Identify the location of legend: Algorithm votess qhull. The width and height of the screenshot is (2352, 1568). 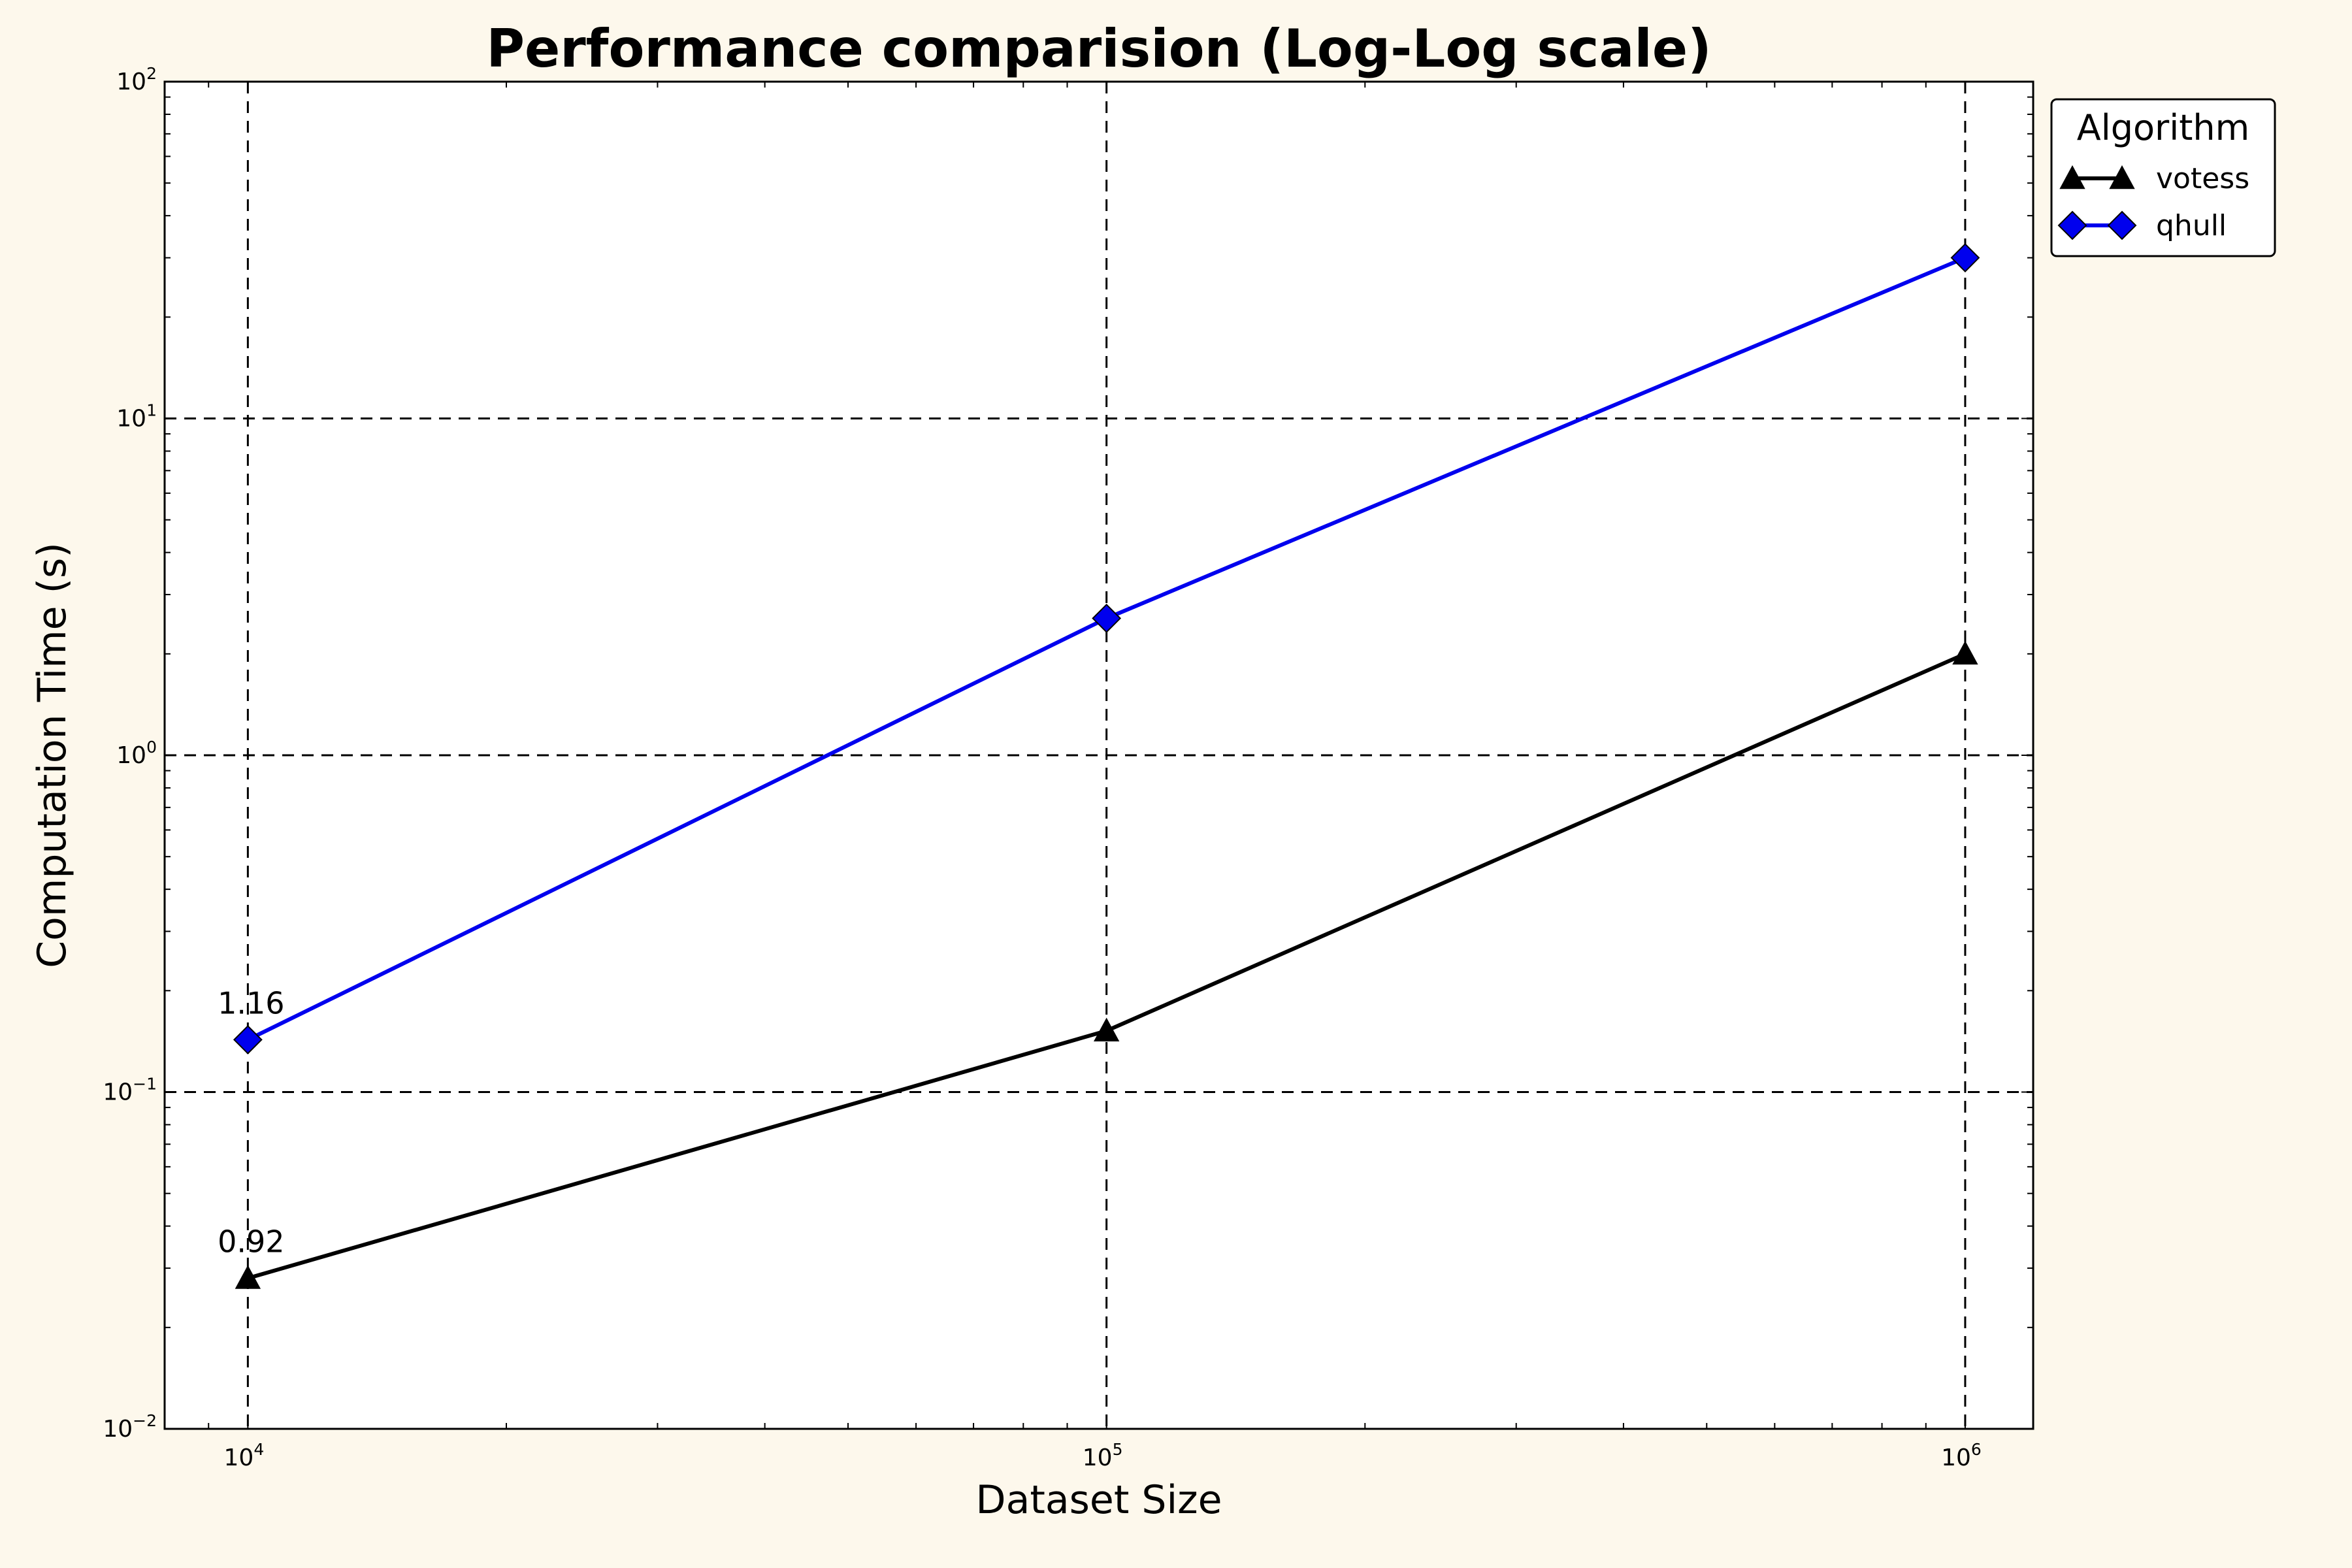
(2163, 177).